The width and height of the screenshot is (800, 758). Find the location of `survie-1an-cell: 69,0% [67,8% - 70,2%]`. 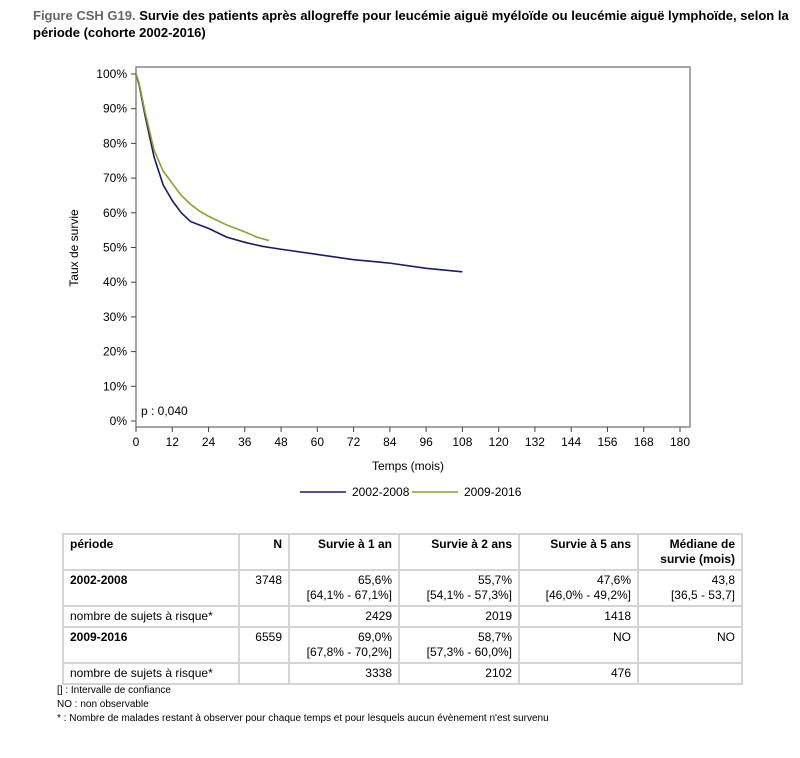

survie-1an-cell: 69,0% [67,8% - 70,2%] is located at coordinates (344, 645).